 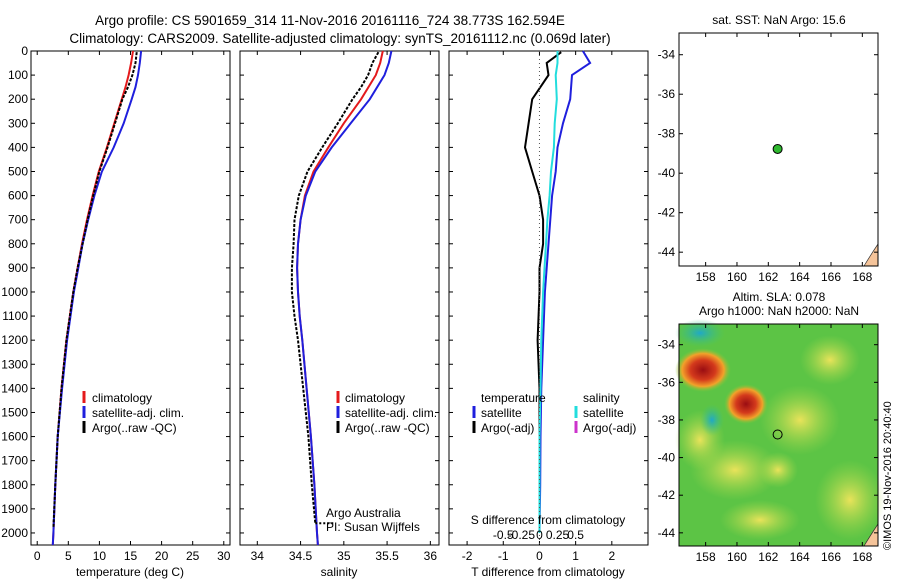 I want to click on x-tick-label: 34.5, so click(x=301, y=556).